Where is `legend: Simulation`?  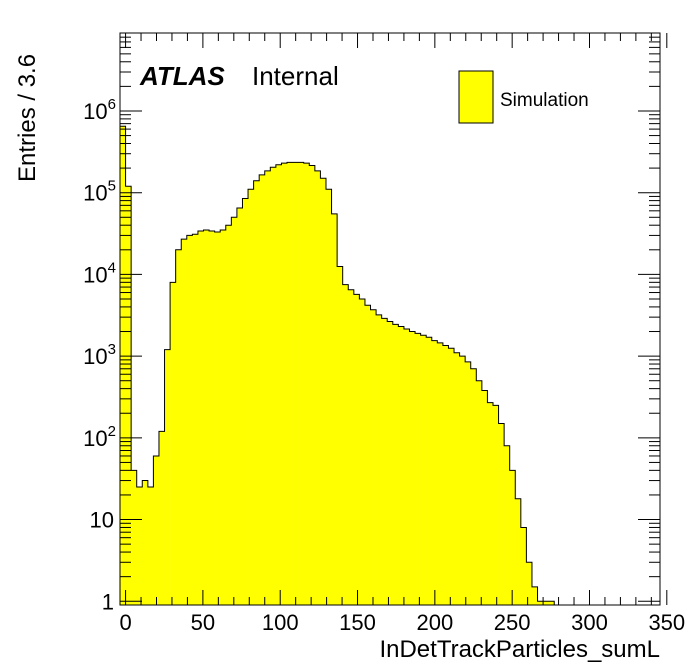 legend: Simulation is located at coordinates (523, 97).